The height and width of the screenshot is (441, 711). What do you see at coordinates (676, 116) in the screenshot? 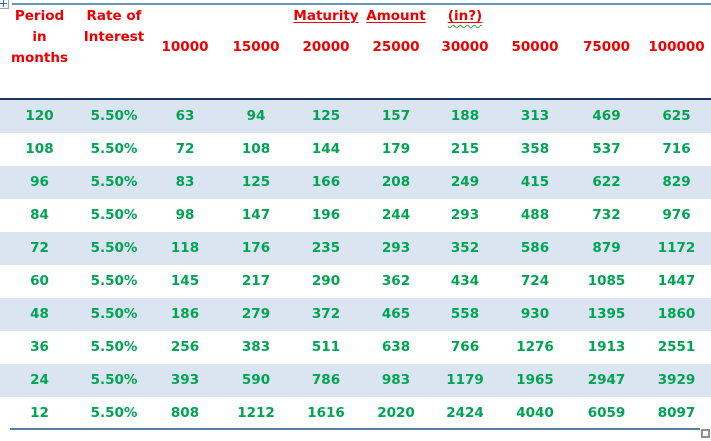
I see `value-cell: 625` at bounding box center [676, 116].